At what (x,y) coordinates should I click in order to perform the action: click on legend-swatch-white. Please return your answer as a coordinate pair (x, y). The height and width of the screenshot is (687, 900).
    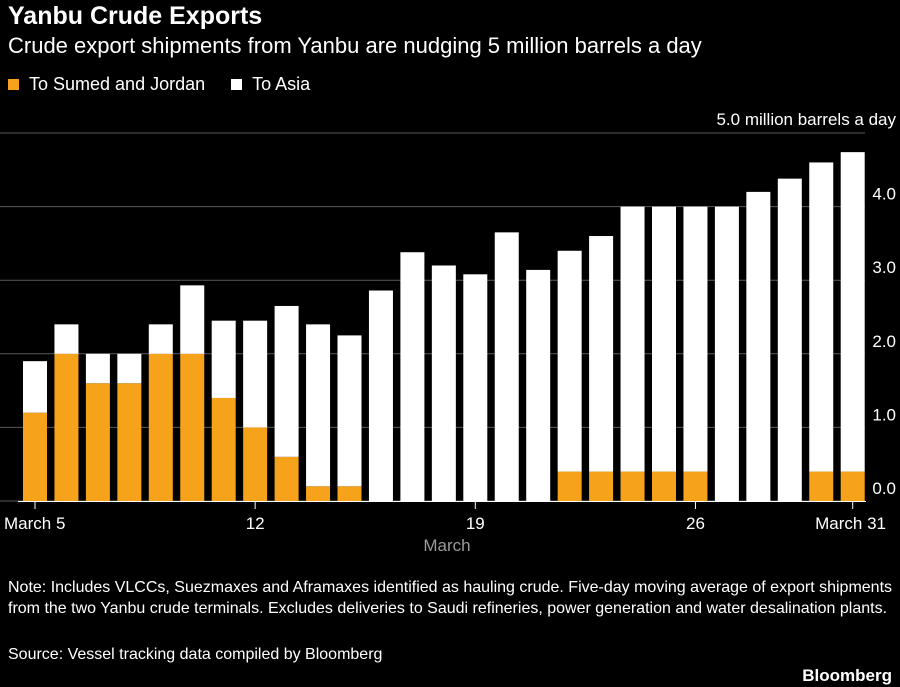
    Looking at the image, I should click on (237, 84).